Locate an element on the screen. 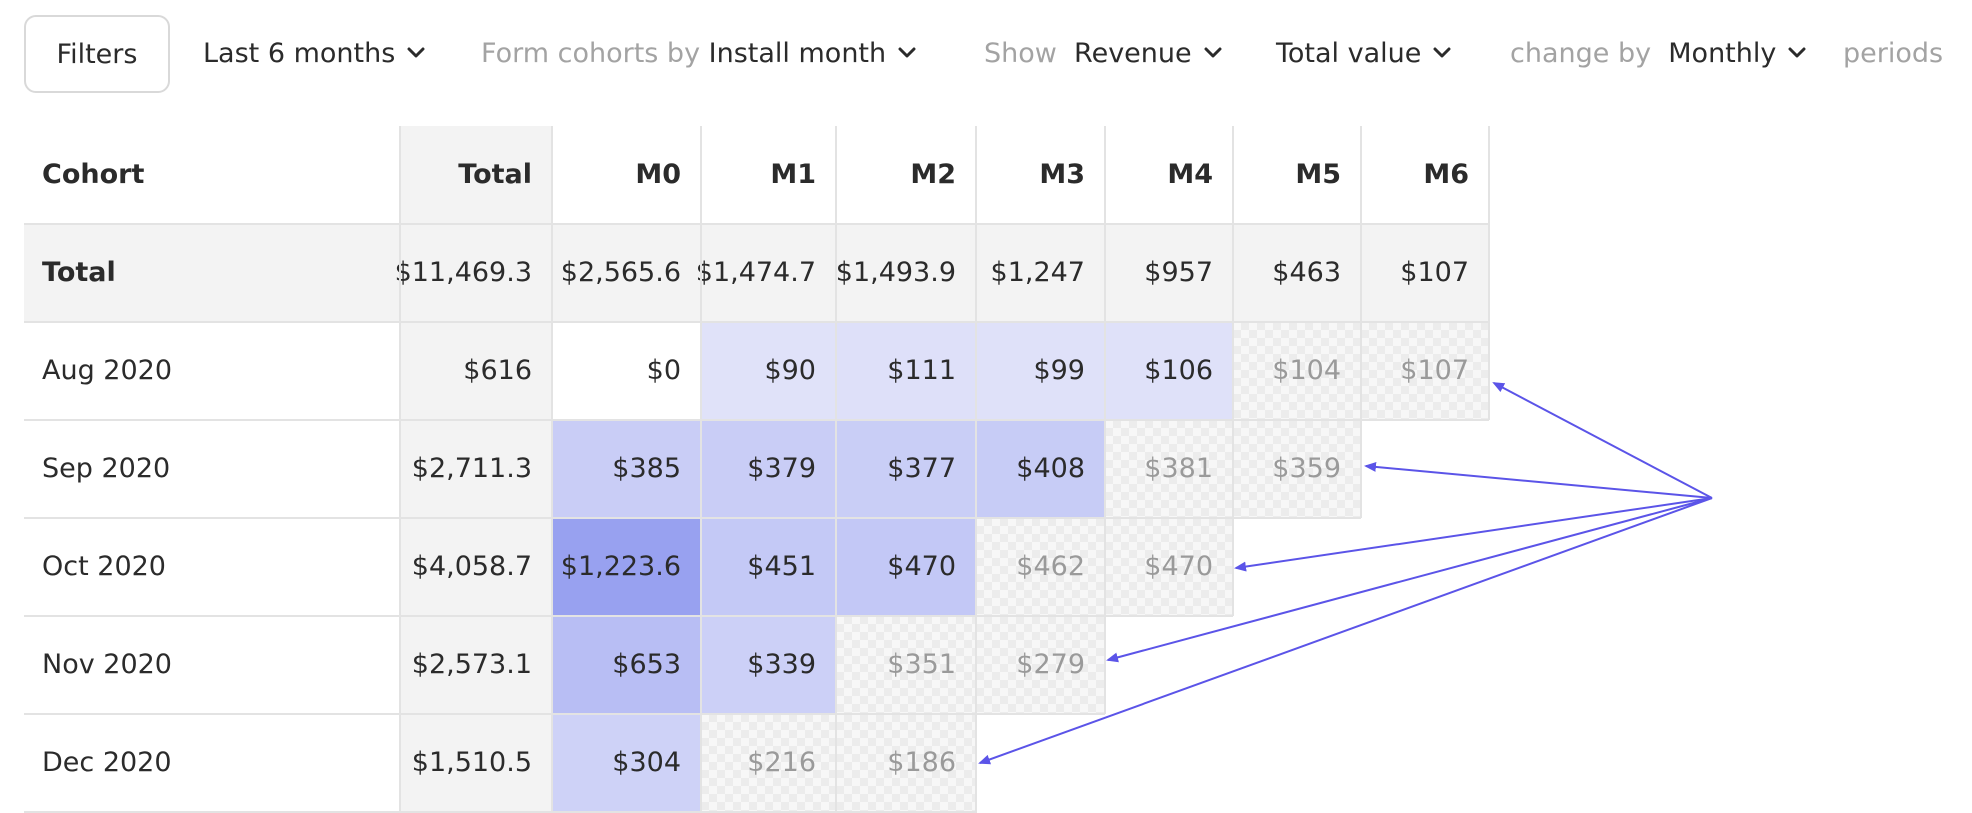  period-suffix: periods is located at coordinates (1893, 53).